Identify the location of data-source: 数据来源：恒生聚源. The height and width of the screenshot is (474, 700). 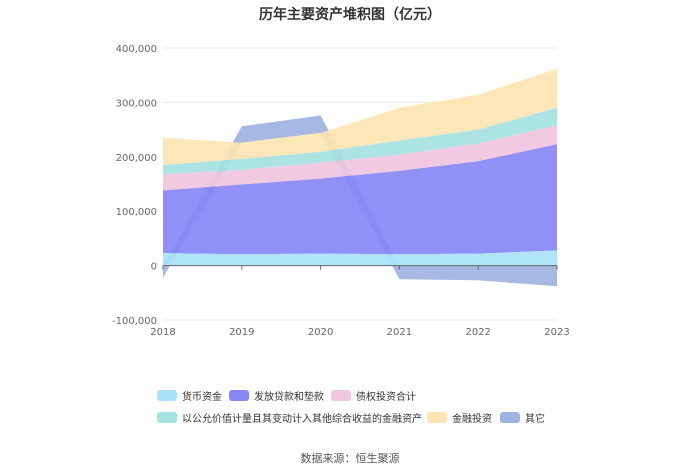
(350, 458).